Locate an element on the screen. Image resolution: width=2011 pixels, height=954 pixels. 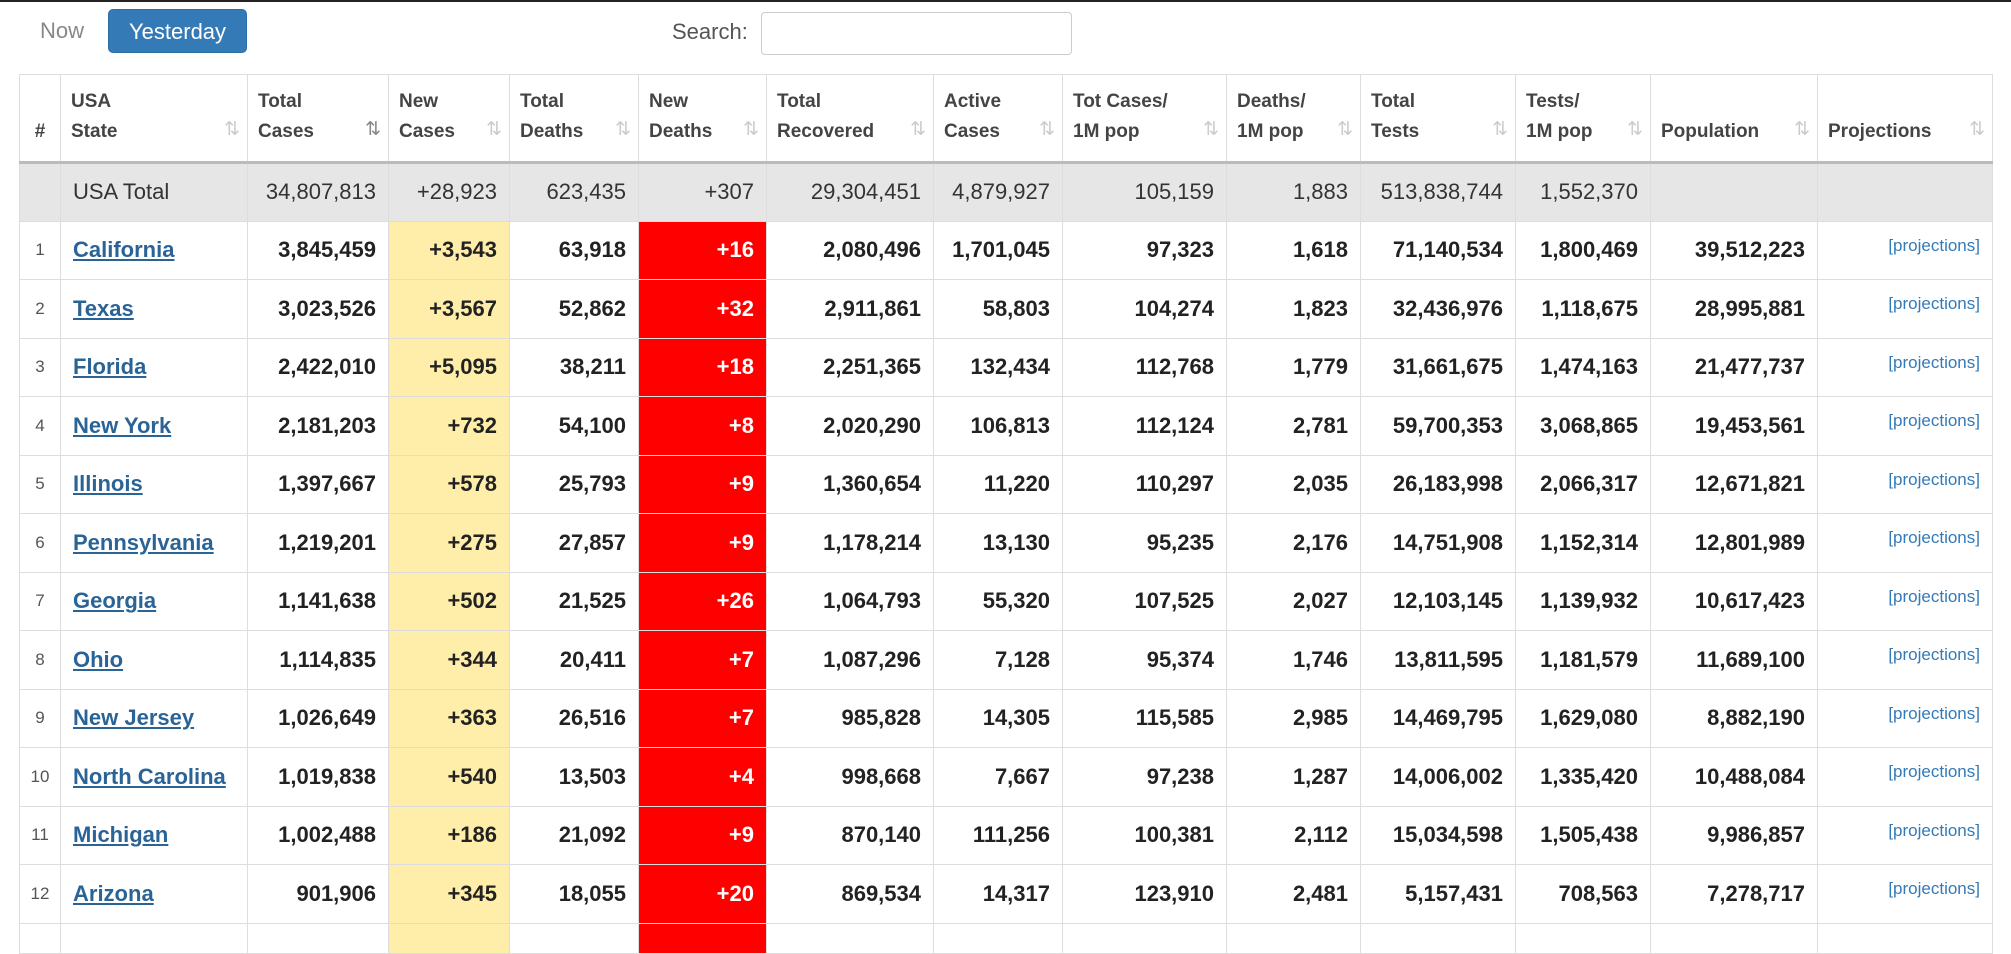
state-cell: Florida is located at coordinates (154, 367).